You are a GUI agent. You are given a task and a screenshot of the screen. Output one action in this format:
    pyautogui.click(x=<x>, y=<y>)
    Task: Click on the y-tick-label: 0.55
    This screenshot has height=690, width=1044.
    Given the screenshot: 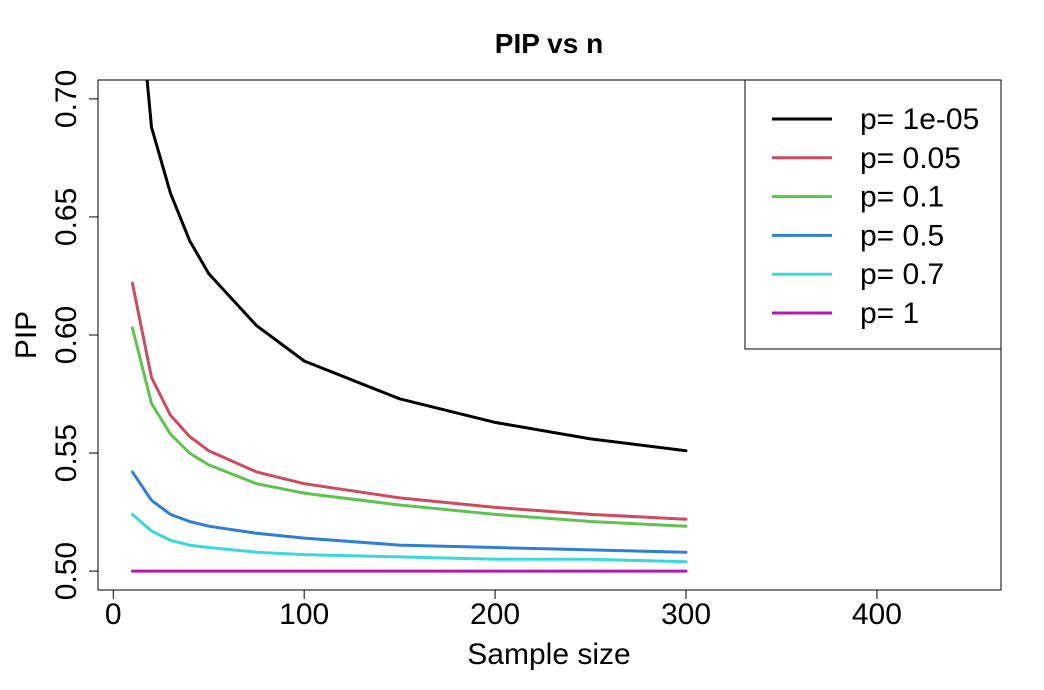 What is the action you would take?
    pyautogui.click(x=66, y=453)
    